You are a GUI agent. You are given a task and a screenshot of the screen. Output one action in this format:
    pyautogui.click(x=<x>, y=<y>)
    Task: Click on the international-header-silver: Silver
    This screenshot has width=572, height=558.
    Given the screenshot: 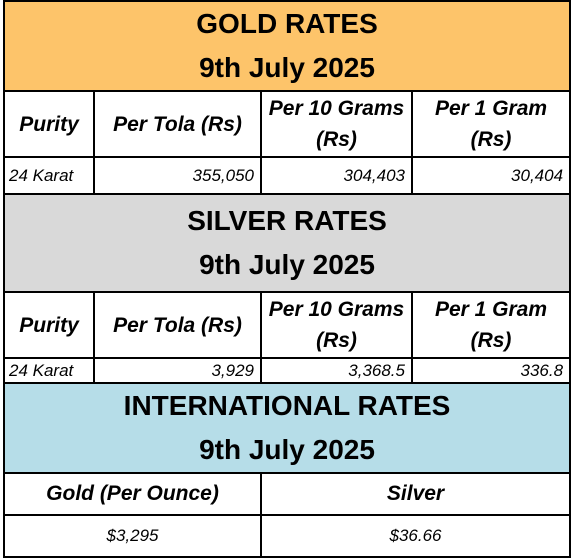 What is the action you would take?
    pyautogui.click(x=415, y=494)
    